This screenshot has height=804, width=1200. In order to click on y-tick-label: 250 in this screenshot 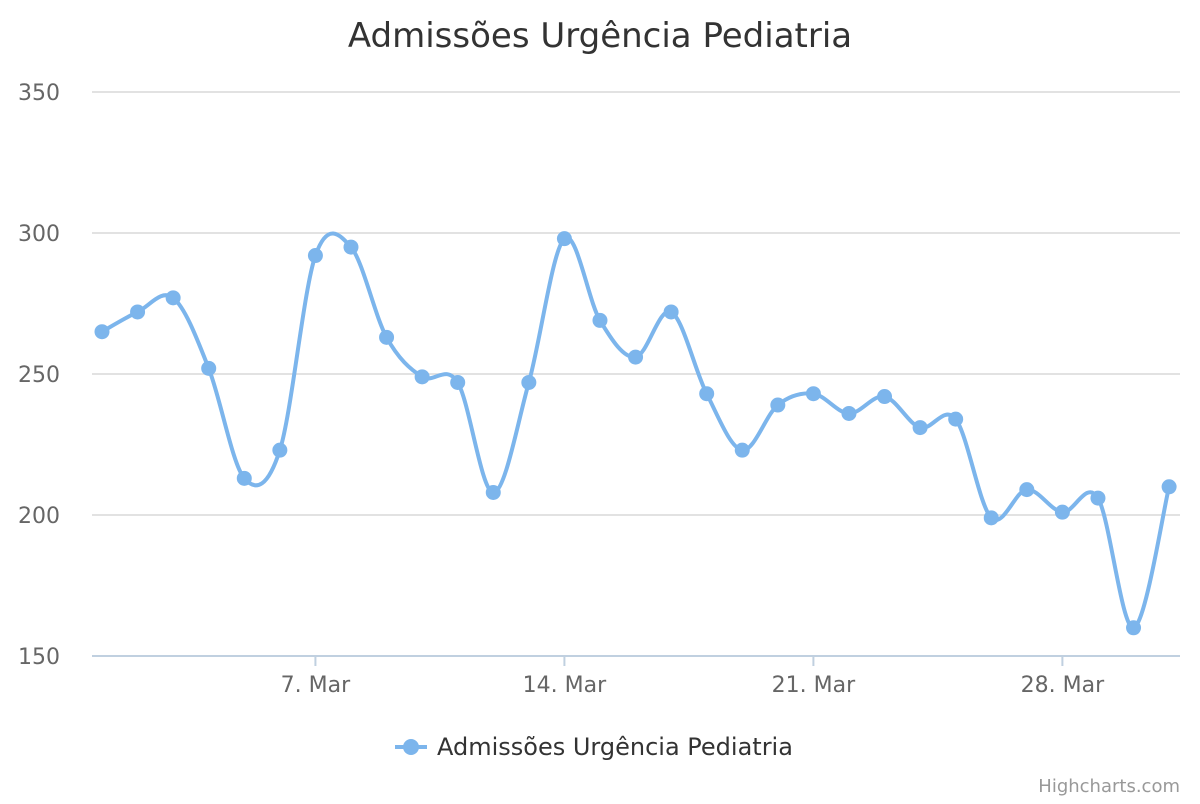, I will do `click(39, 375)`.